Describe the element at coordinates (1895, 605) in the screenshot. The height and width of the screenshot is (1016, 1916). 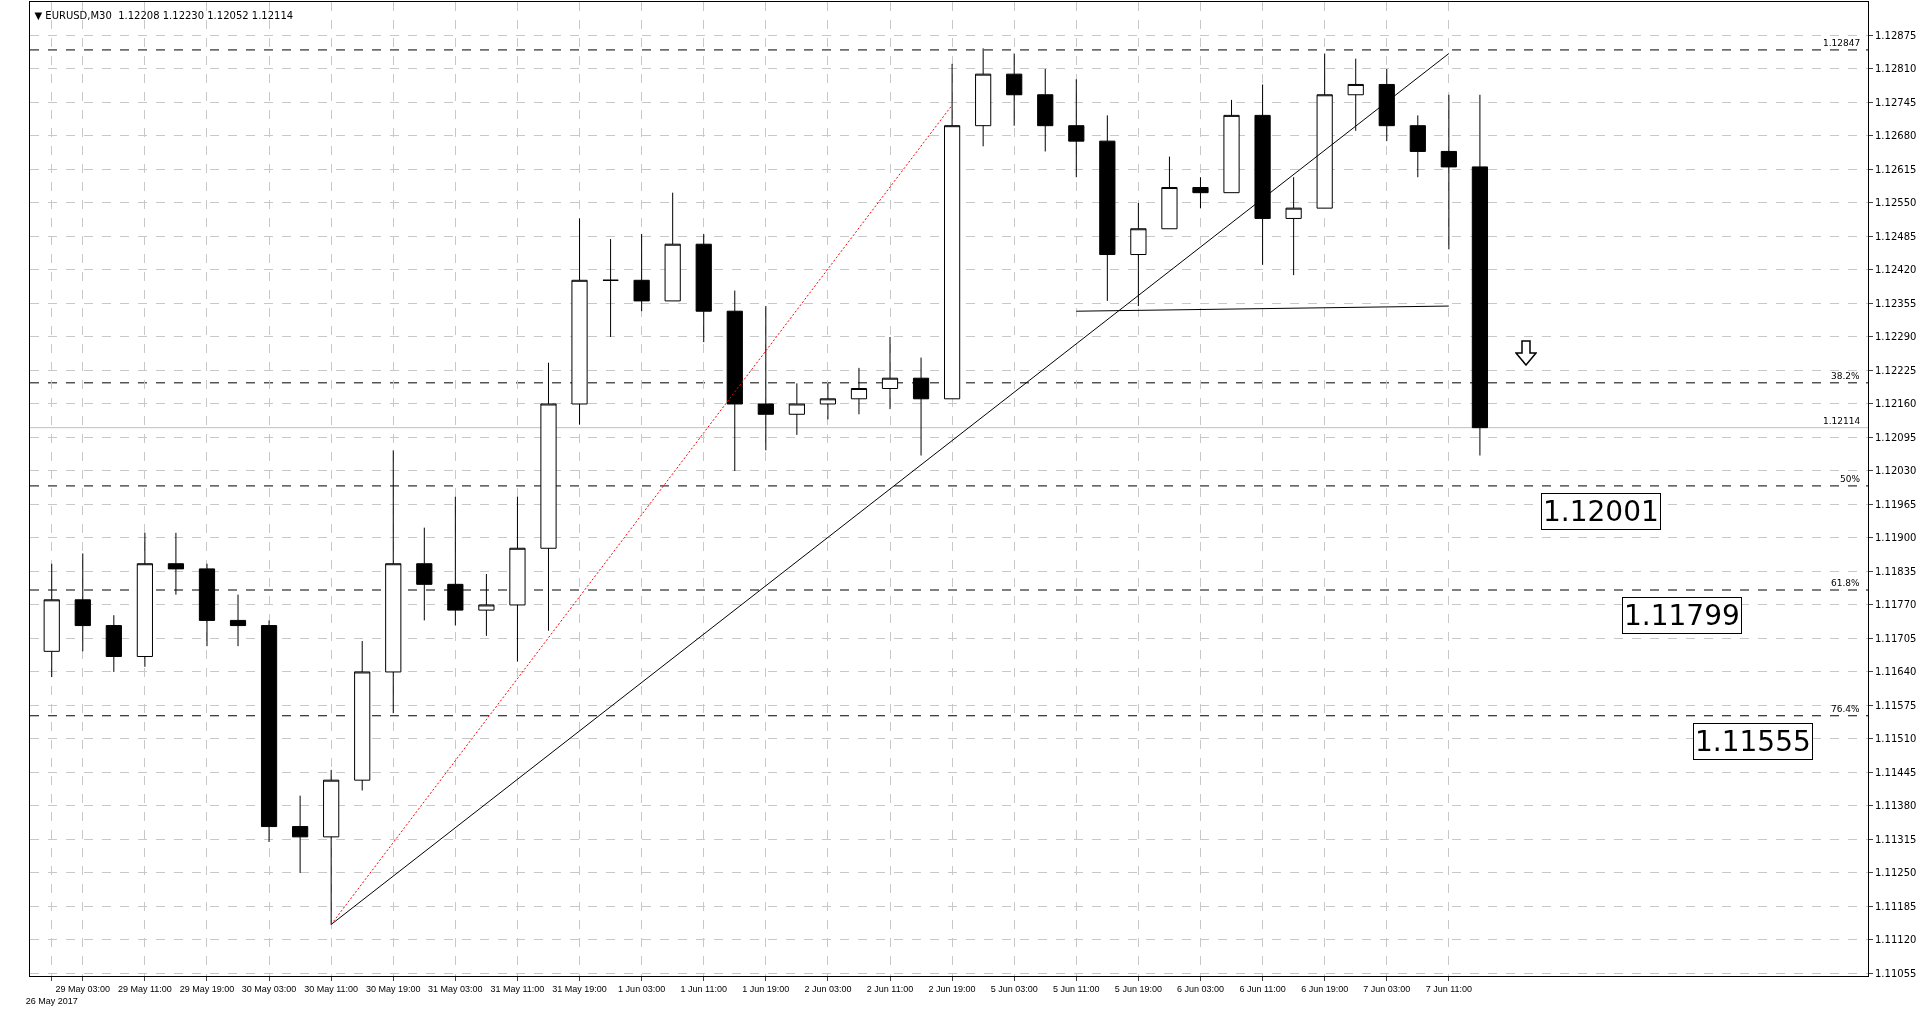
I see `y-tick-label: 1.11770` at that location.